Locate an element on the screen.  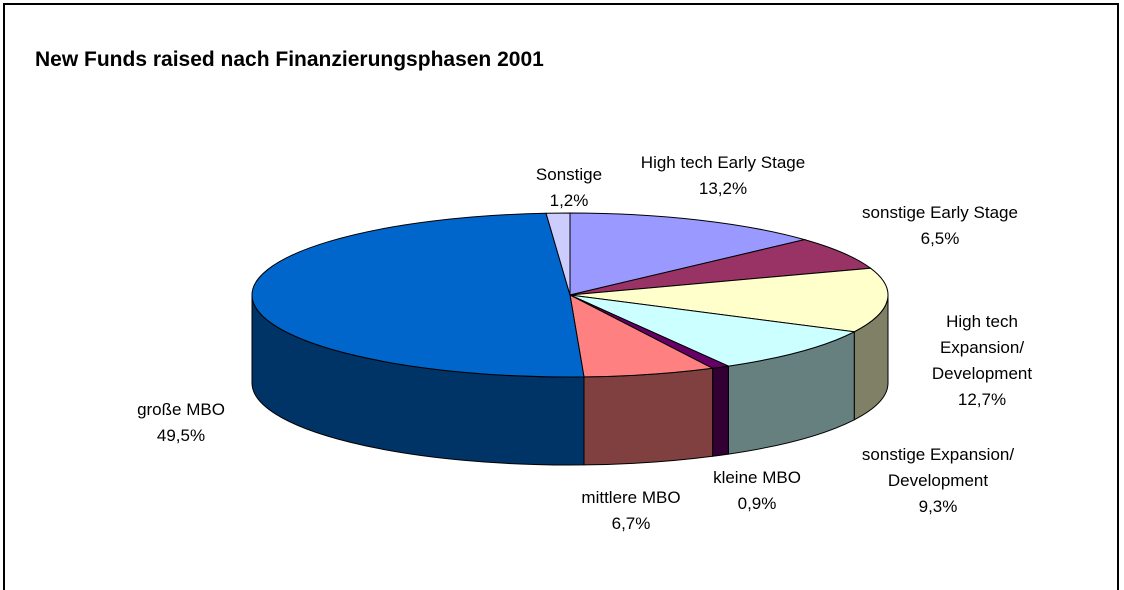
category-label: High tech Expansion/ Development is located at coordinates (982, 347).